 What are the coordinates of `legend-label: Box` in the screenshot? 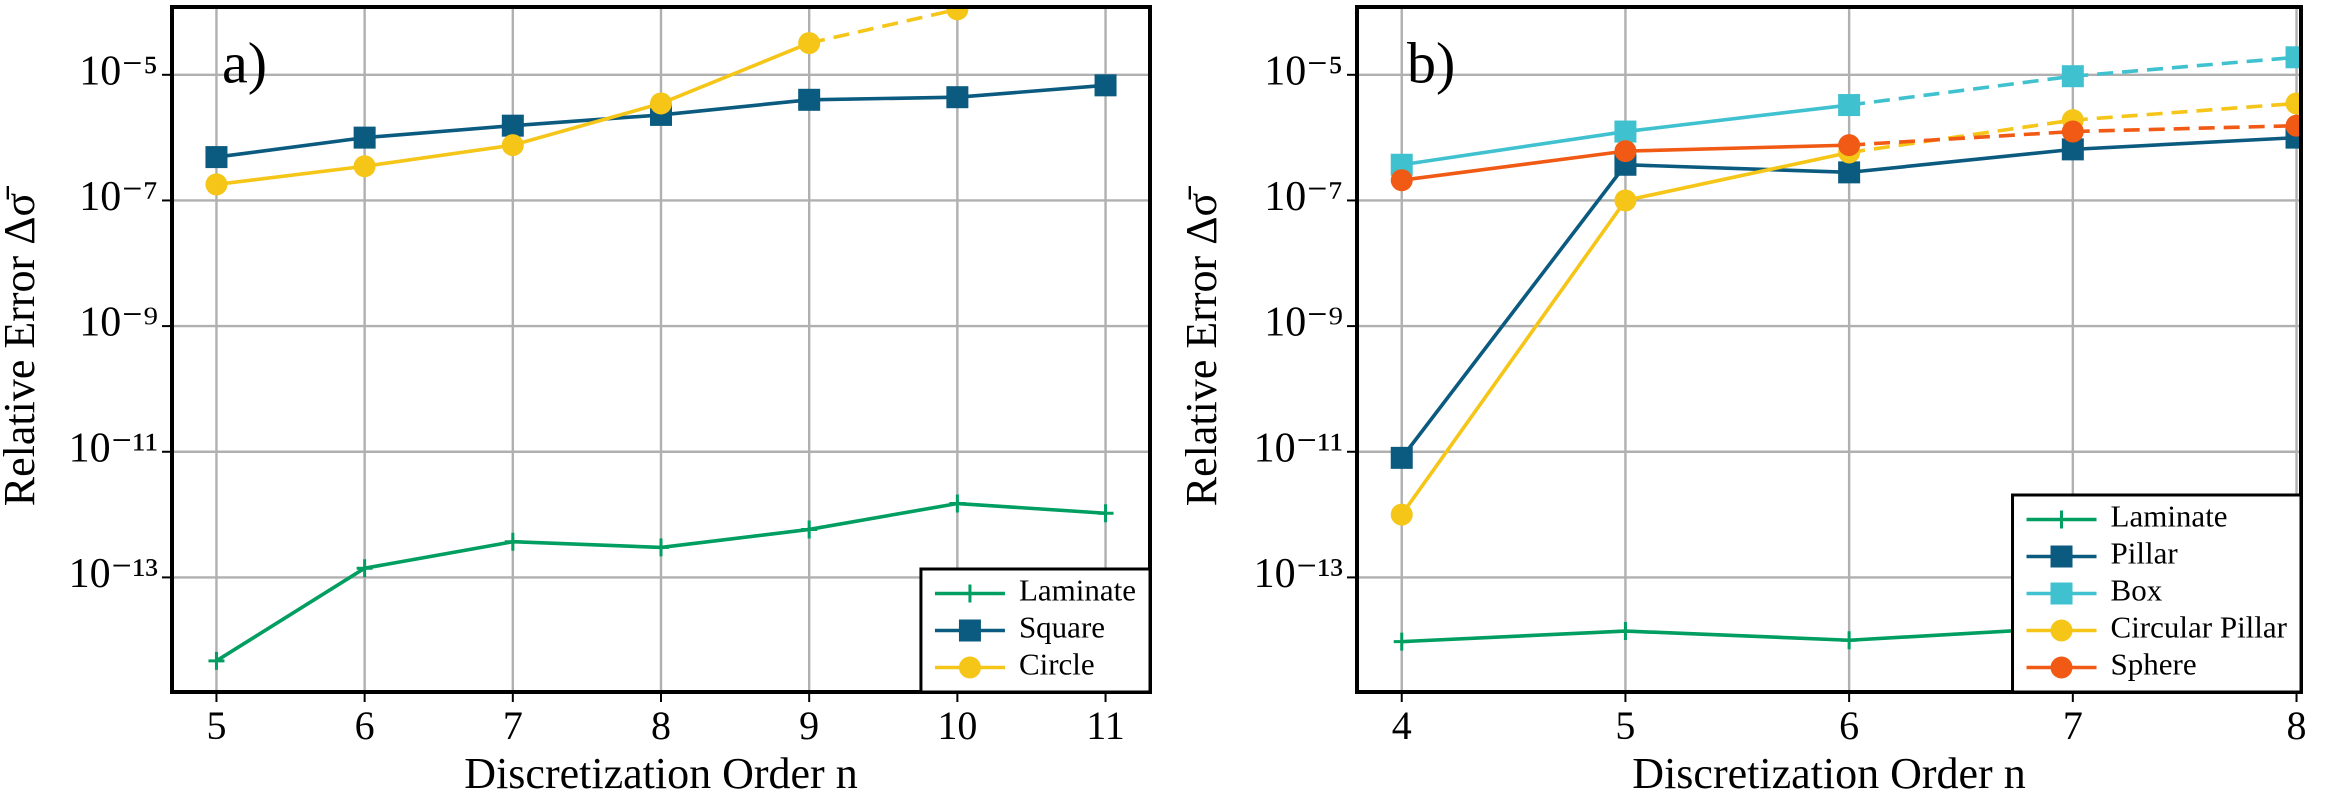 It's located at (2137, 590).